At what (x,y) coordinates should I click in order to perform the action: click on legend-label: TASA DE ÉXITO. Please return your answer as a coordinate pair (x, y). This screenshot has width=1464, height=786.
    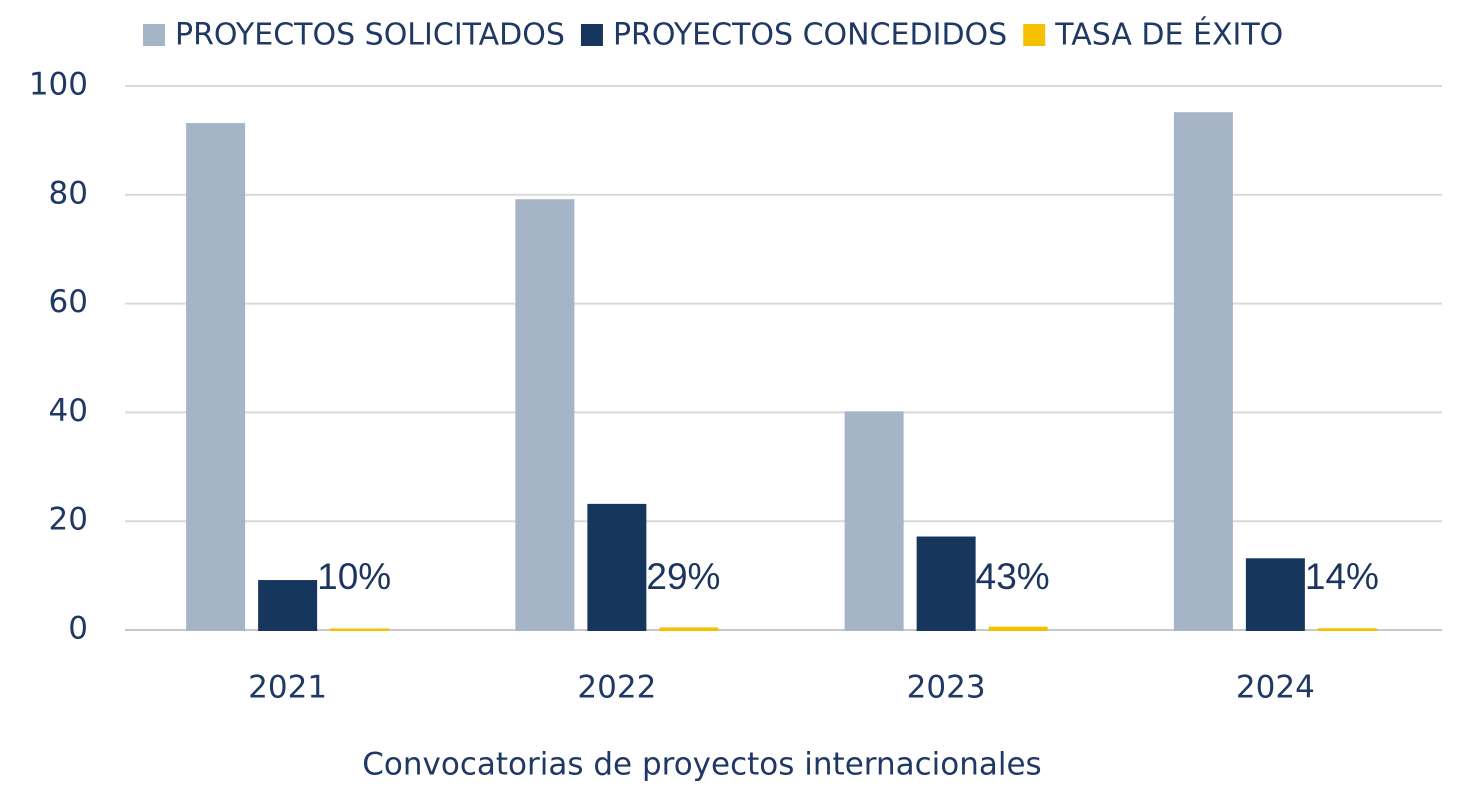
    Looking at the image, I should click on (1168, 35).